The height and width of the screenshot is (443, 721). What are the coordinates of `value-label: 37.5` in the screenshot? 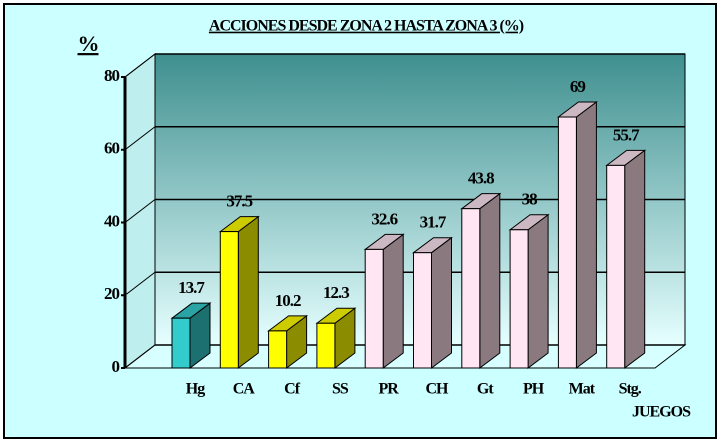 It's located at (239, 201).